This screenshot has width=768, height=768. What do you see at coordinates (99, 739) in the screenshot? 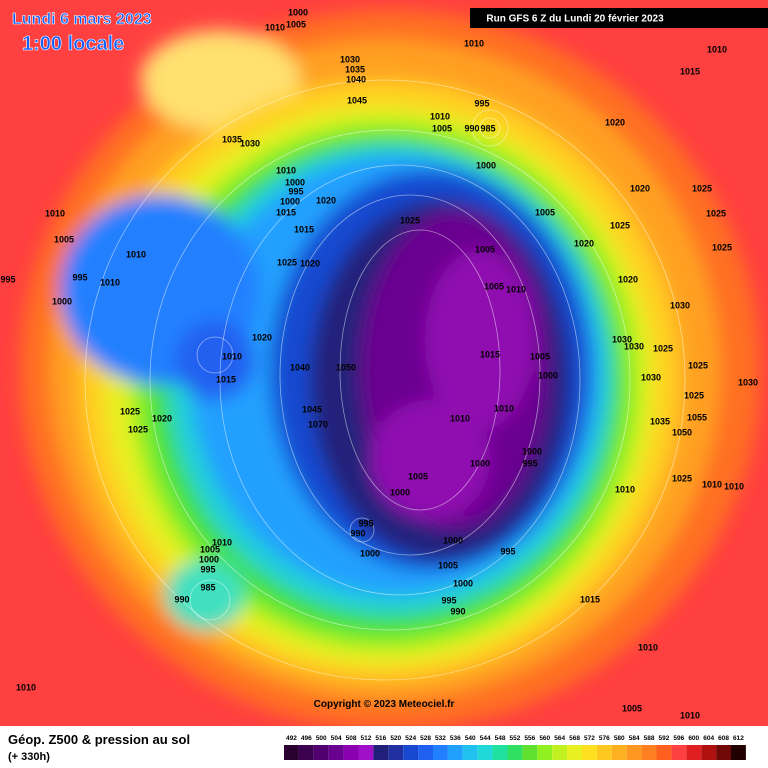
I see `footer-title: Géop. Z500 & pression au sol` at bounding box center [99, 739].